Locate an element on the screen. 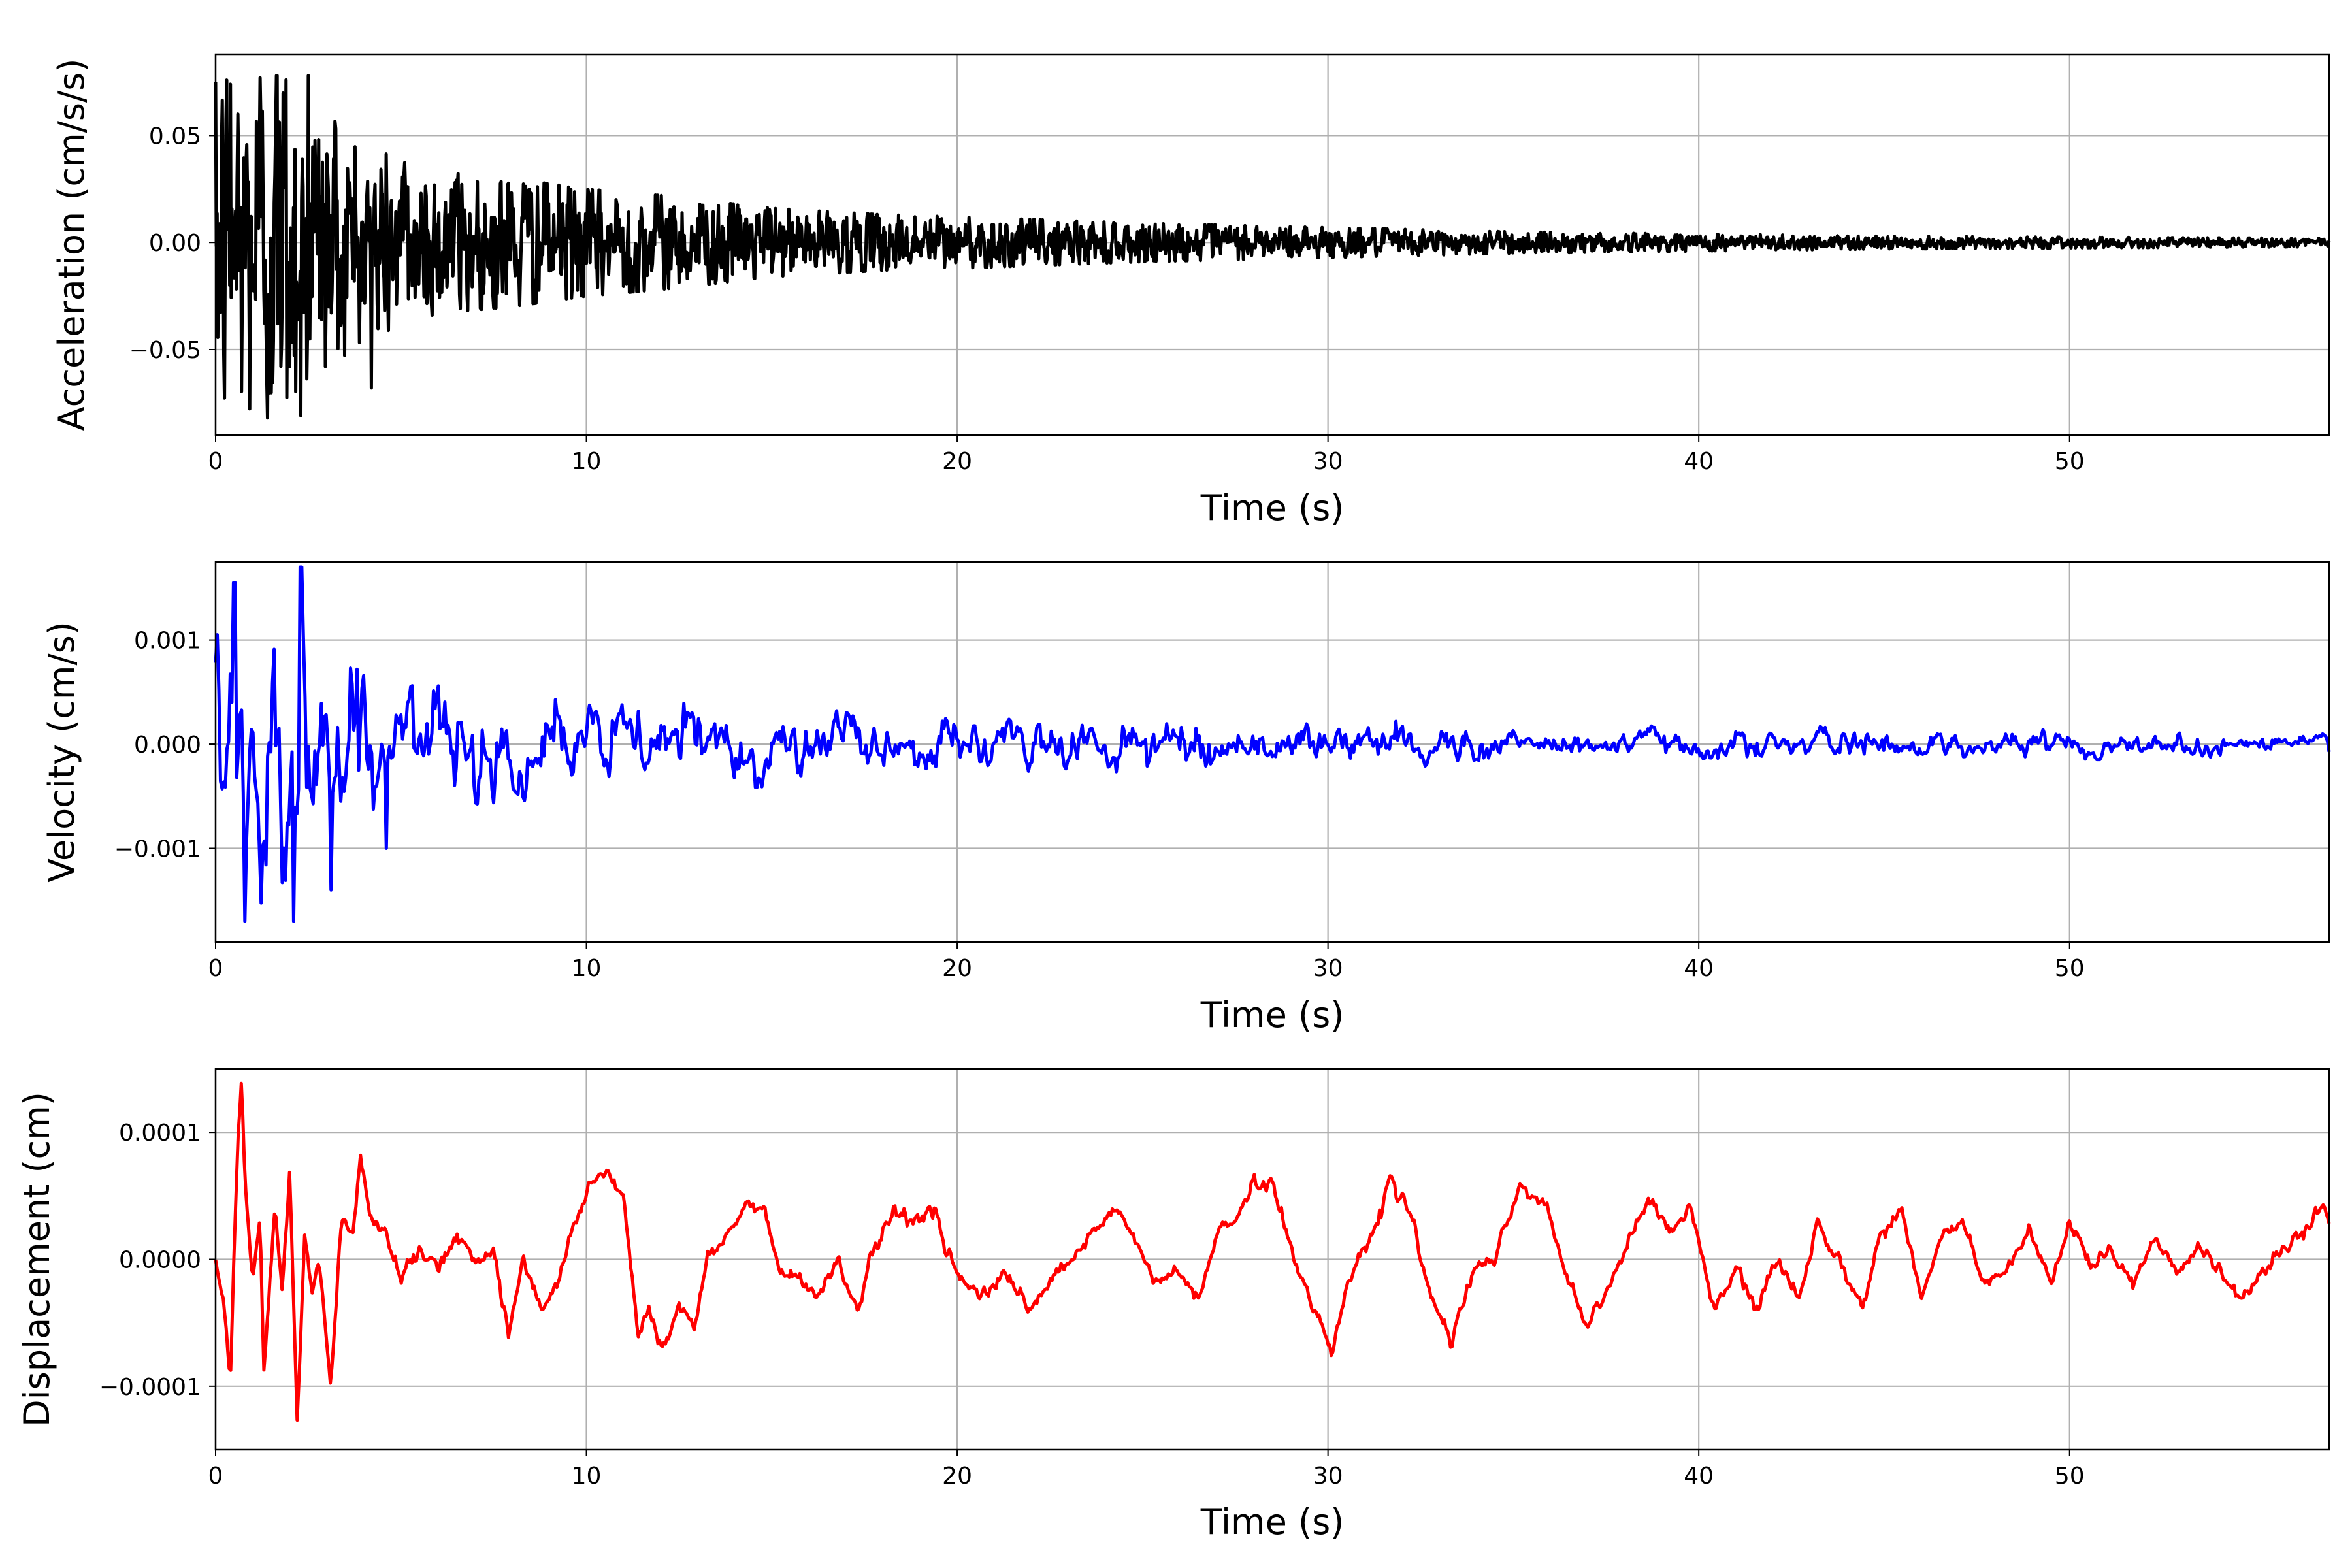 The height and width of the screenshot is (1568, 2352). velocity-x-tick-label: 0 is located at coordinates (215, 968).